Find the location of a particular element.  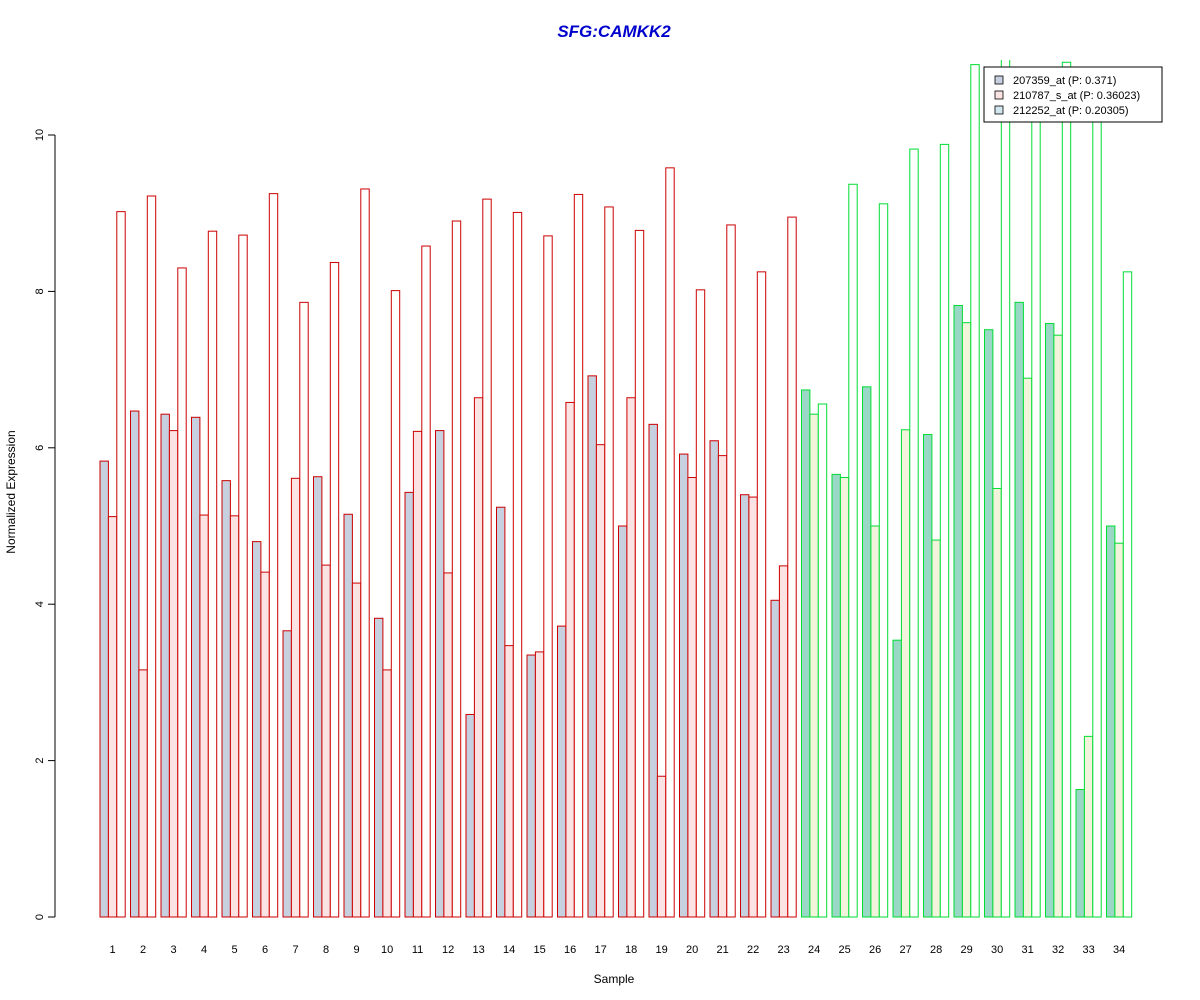

x-tick-label: 3 is located at coordinates (174, 950).